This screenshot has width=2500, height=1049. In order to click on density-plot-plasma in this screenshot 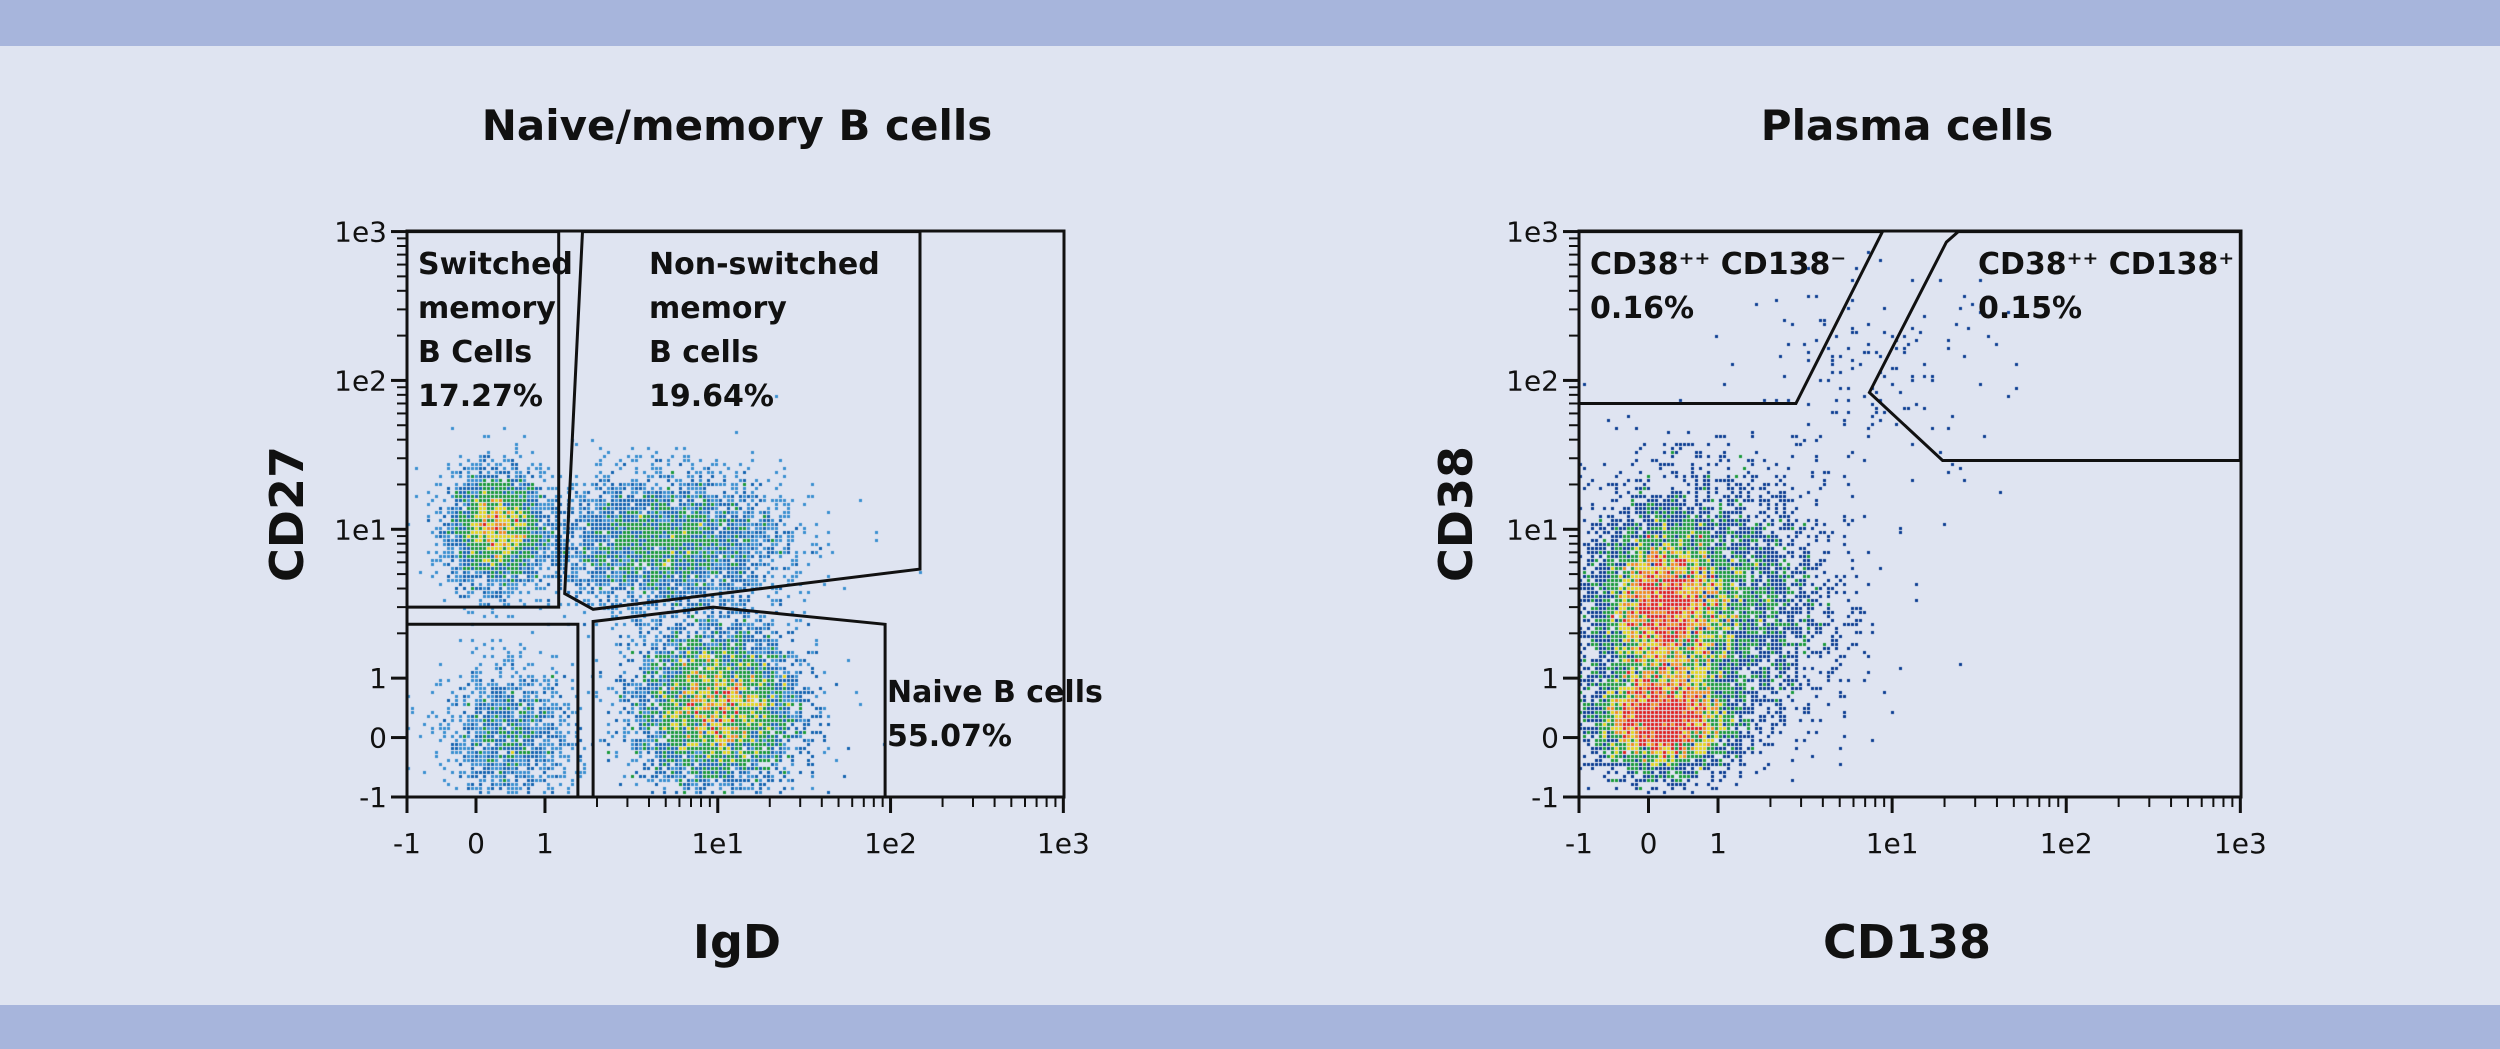, I will do `click(1910, 514)`.